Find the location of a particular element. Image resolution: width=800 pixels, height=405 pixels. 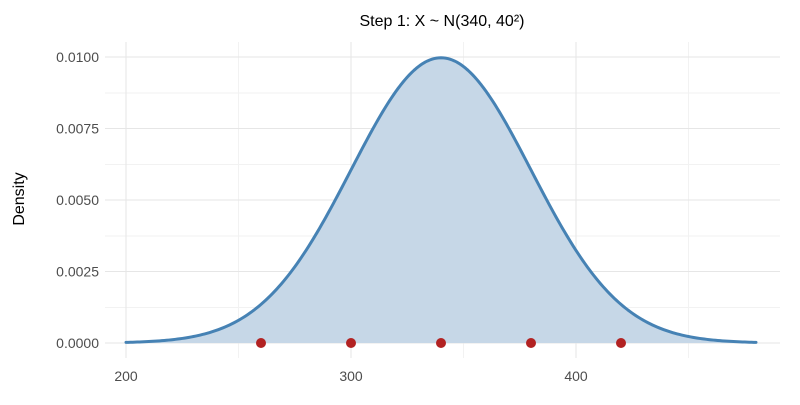

y-tick-label: 0.0050 is located at coordinates (77, 200).